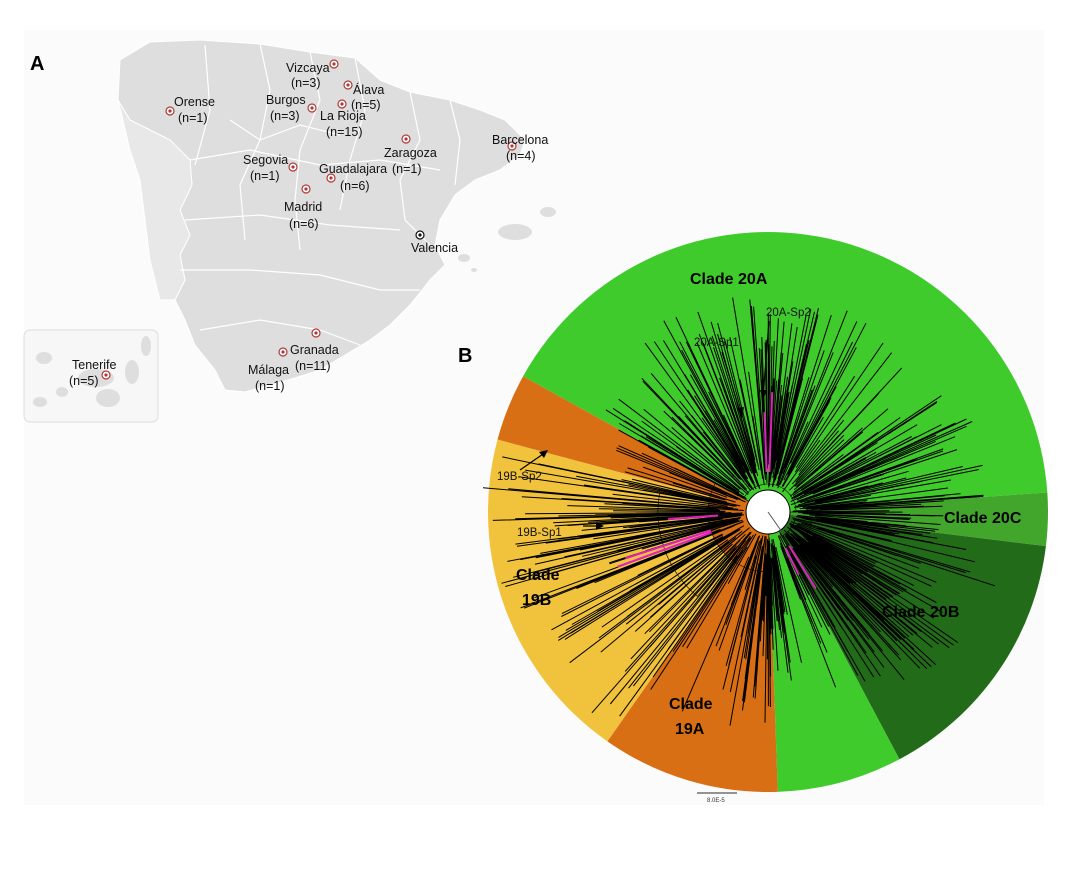  I want to click on location-burgos: Burgos (n=3), so click(291, 108).